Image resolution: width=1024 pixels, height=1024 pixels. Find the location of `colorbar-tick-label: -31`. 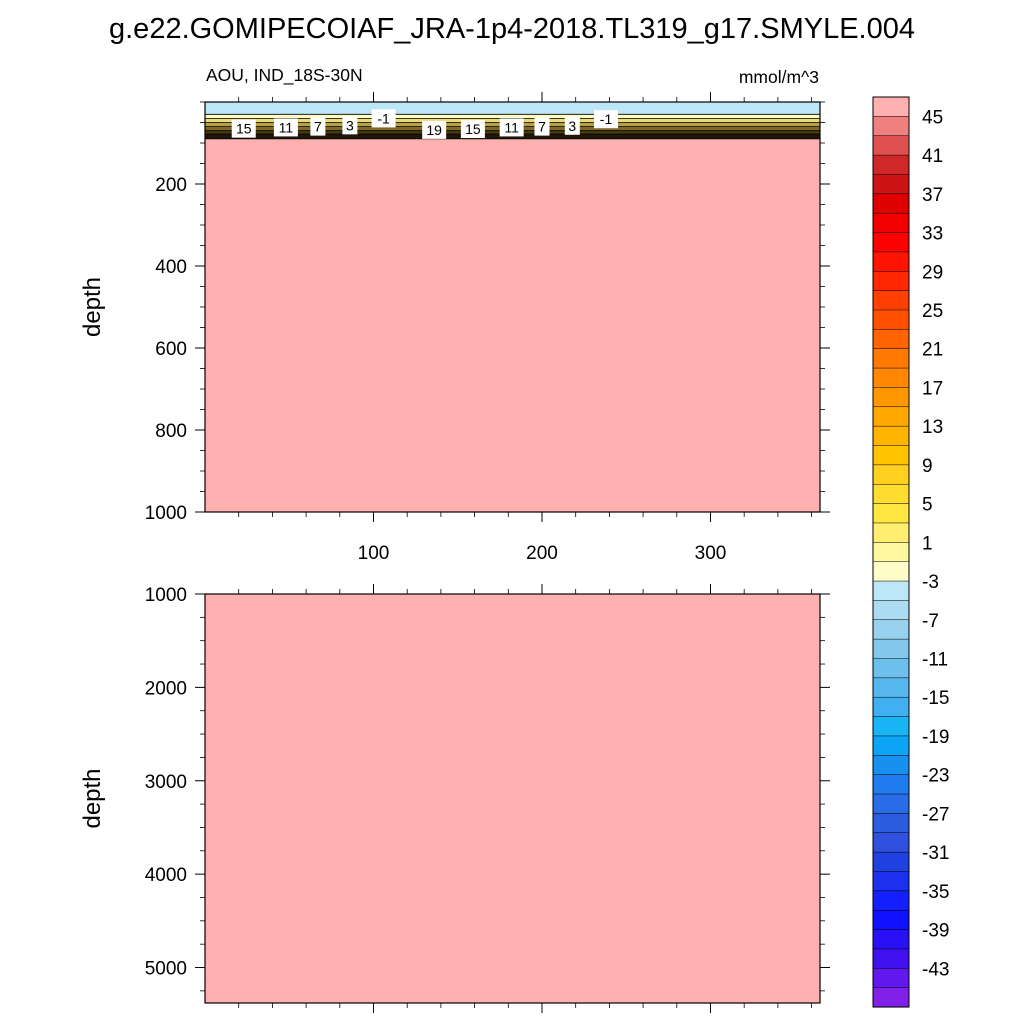

colorbar-tick-label: -31 is located at coordinates (935, 853).